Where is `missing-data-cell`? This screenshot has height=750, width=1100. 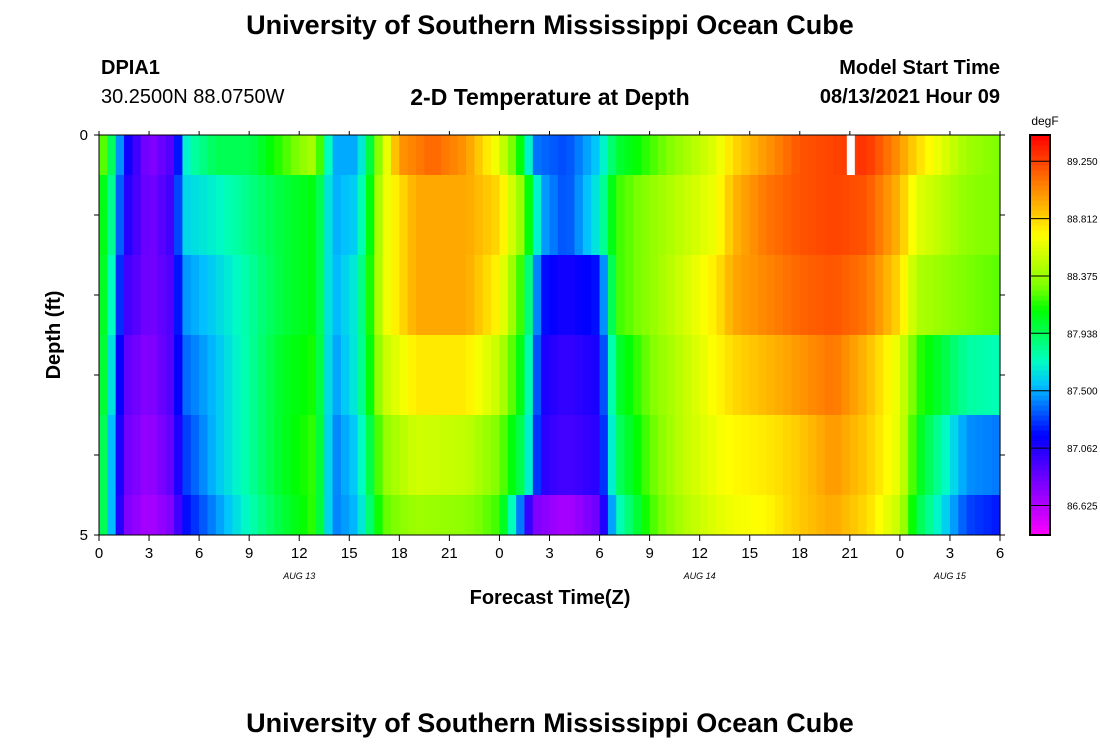
missing-data-cell is located at coordinates (850, 155).